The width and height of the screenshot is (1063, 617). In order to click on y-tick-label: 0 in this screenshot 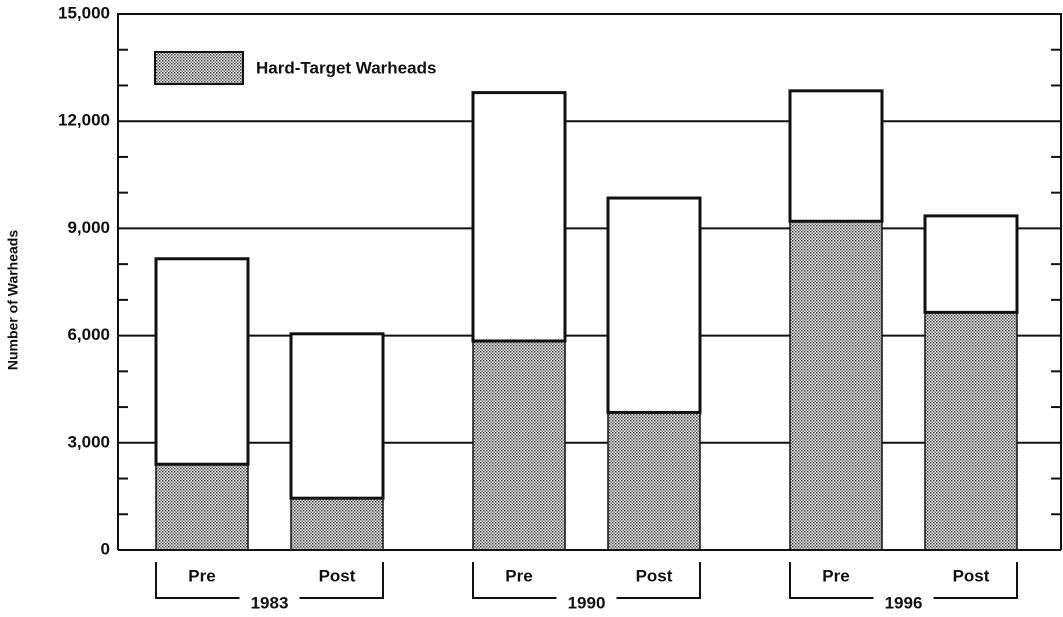, I will do `click(105, 548)`.